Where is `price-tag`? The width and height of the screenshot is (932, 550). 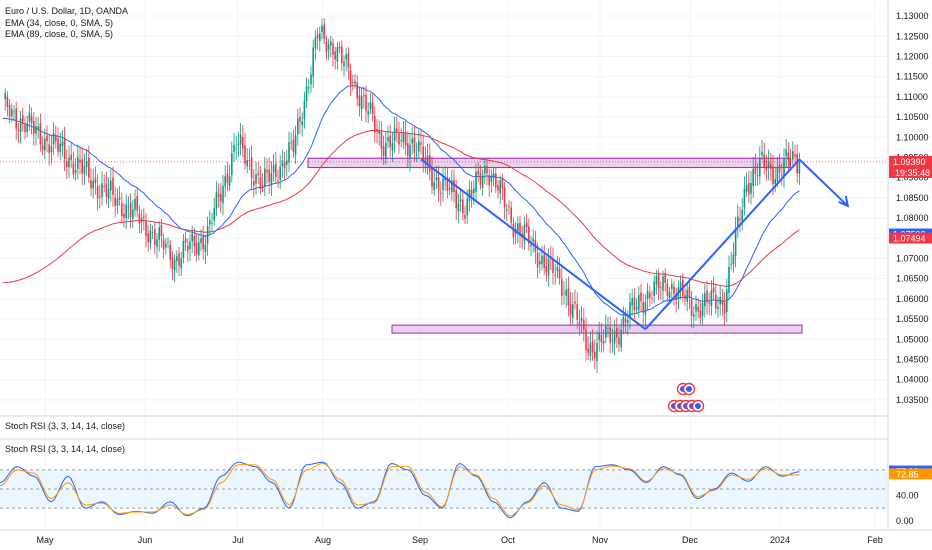 price-tag is located at coordinates (910, 238).